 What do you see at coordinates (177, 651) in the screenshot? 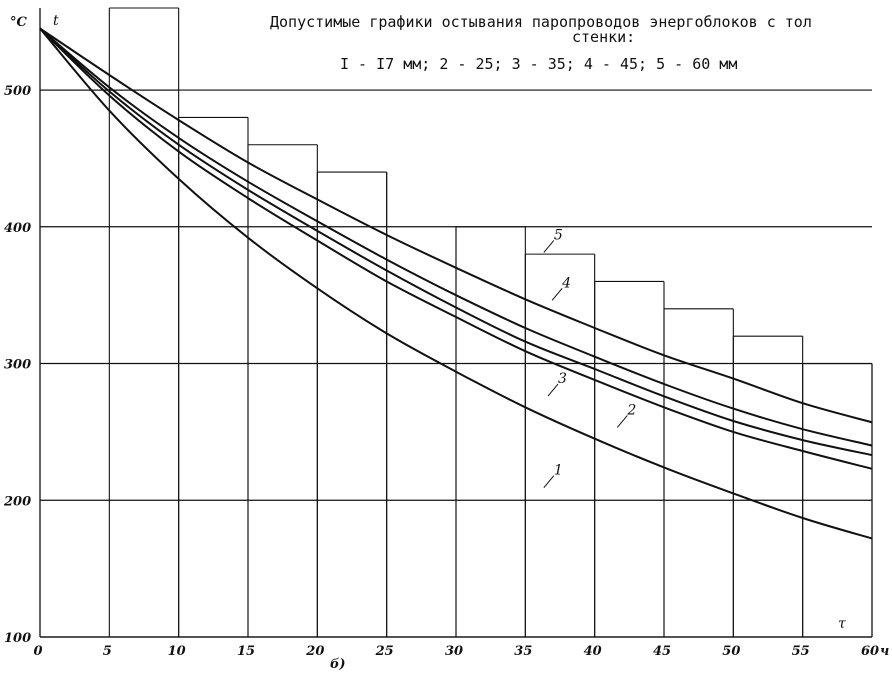
I see `x-tick-label-10: 10` at bounding box center [177, 651].